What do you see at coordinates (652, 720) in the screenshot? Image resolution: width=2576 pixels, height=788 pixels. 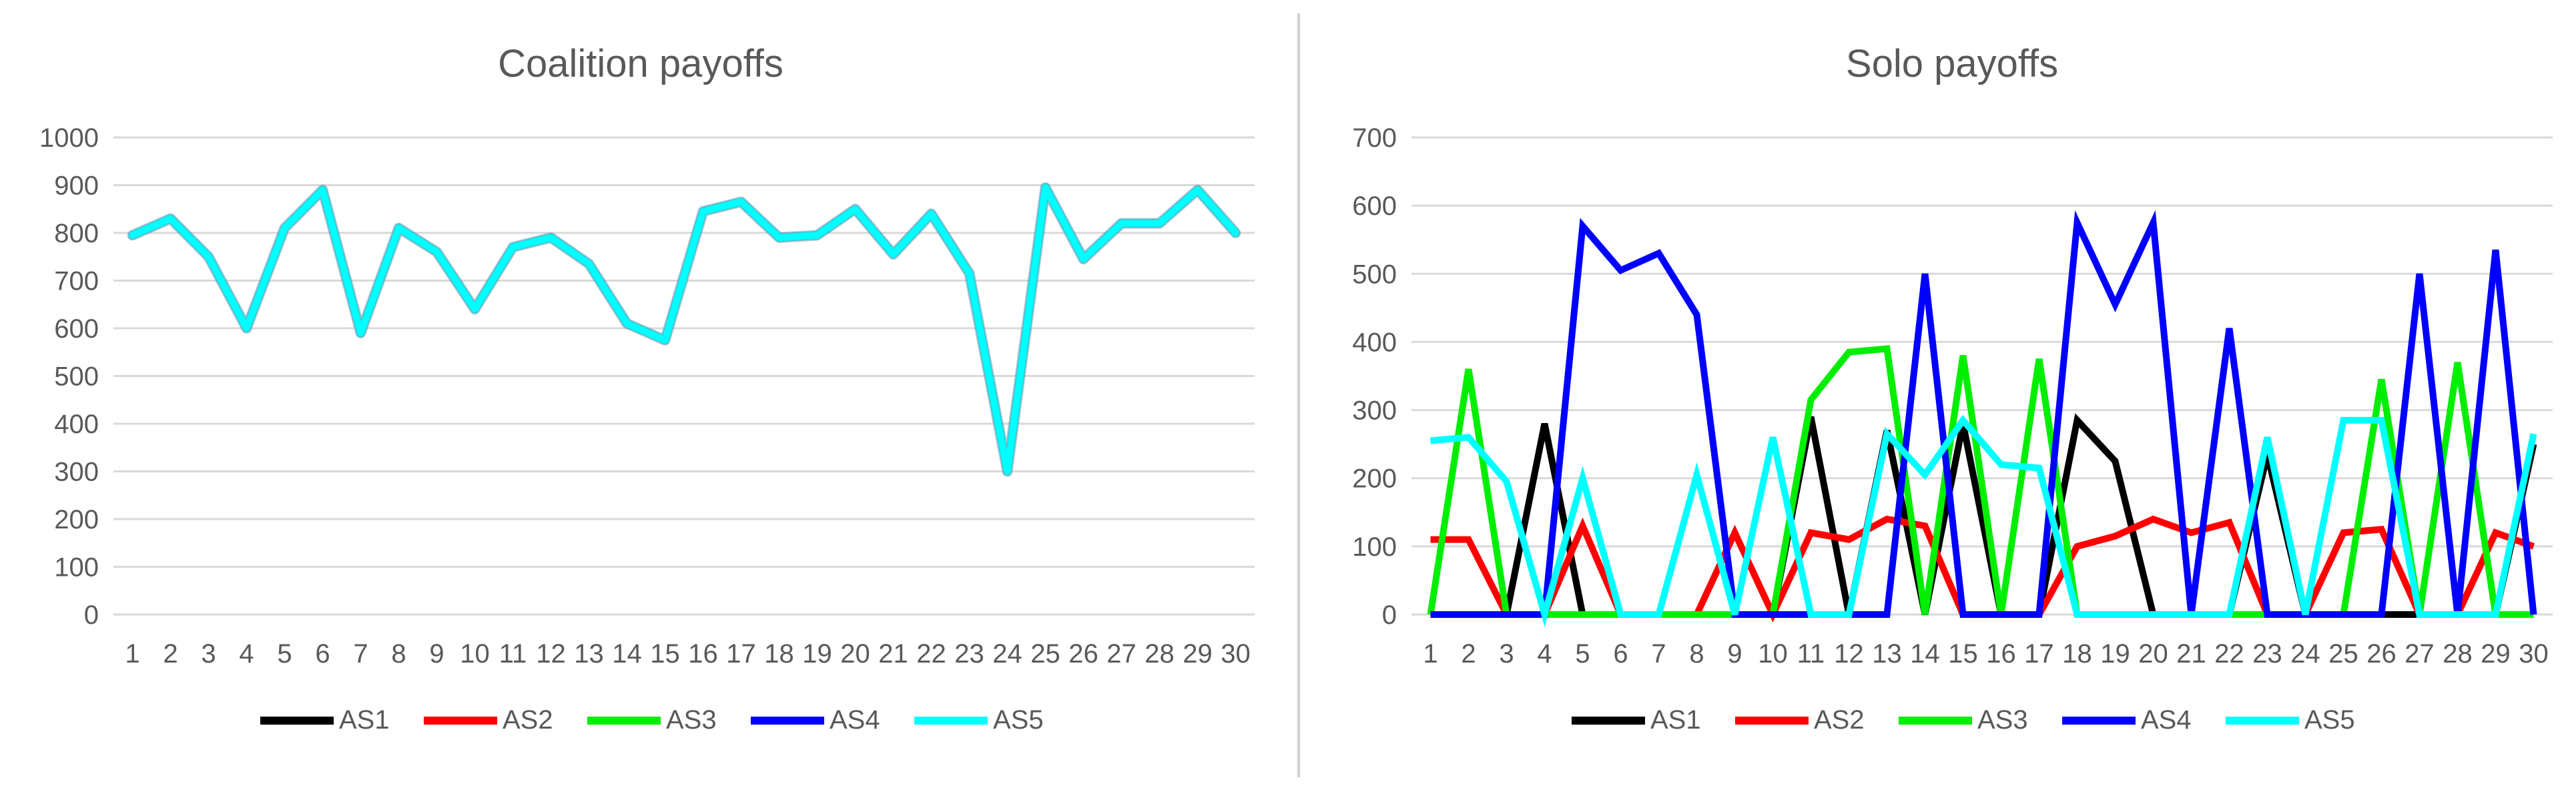 I see `legend: AS1 AS2 AS3 AS4 AS5` at bounding box center [652, 720].